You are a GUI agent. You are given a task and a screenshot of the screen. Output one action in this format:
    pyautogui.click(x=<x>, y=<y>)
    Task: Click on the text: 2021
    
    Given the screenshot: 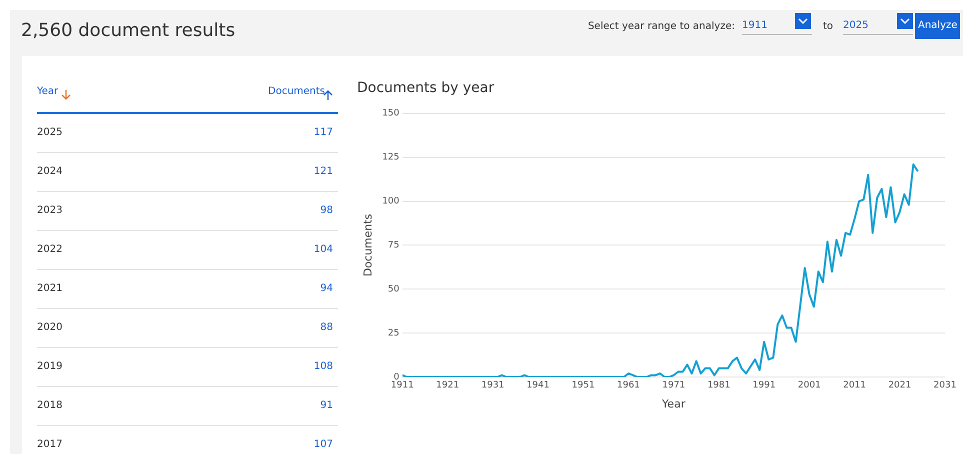 What is the action you would take?
    pyautogui.click(x=49, y=288)
    